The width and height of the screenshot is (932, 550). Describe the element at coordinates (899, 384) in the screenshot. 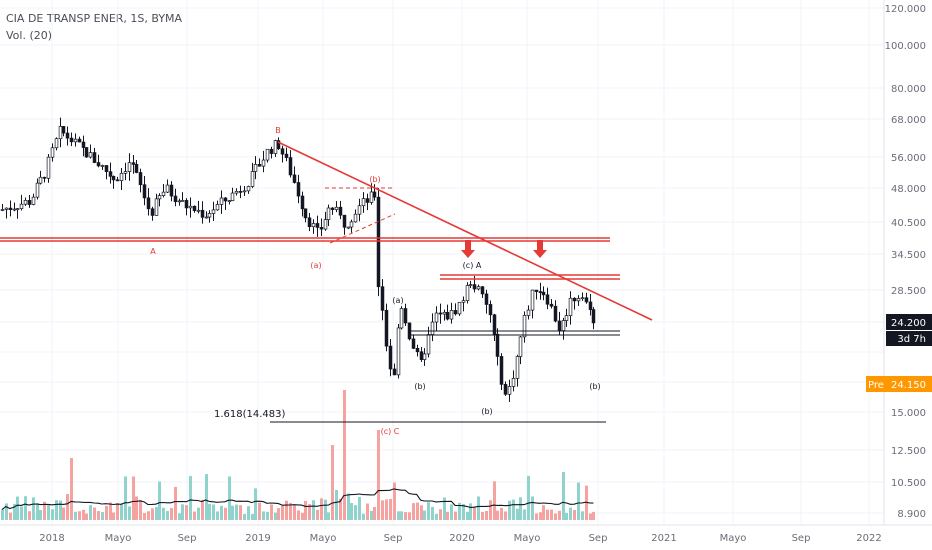

I see `pre-market-badge: Pre 24.150` at that location.